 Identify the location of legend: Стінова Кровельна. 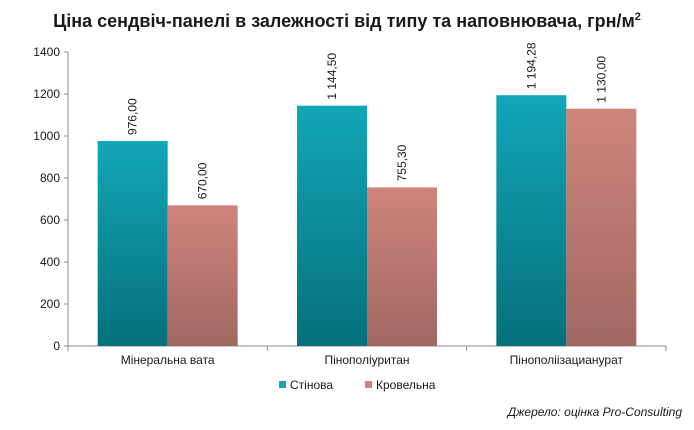
(357, 385).